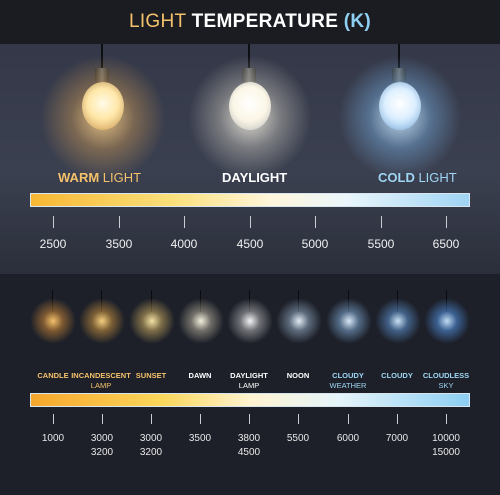 The image size is (500, 495). Describe the element at coordinates (249, 75) in the screenshot. I see `socket-day` at that location.